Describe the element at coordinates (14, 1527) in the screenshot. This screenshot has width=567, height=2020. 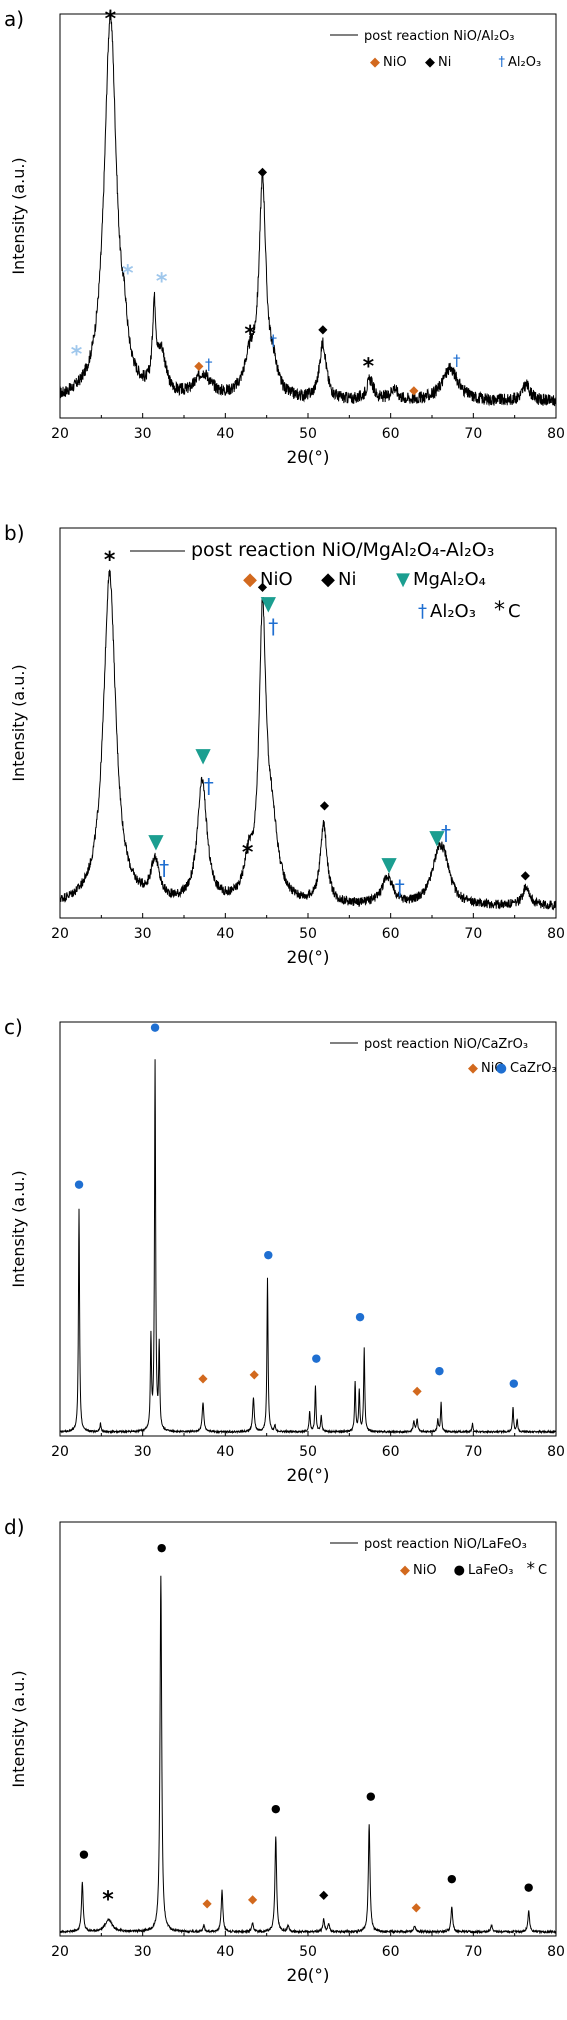
I see `panel-label: d)` at that location.